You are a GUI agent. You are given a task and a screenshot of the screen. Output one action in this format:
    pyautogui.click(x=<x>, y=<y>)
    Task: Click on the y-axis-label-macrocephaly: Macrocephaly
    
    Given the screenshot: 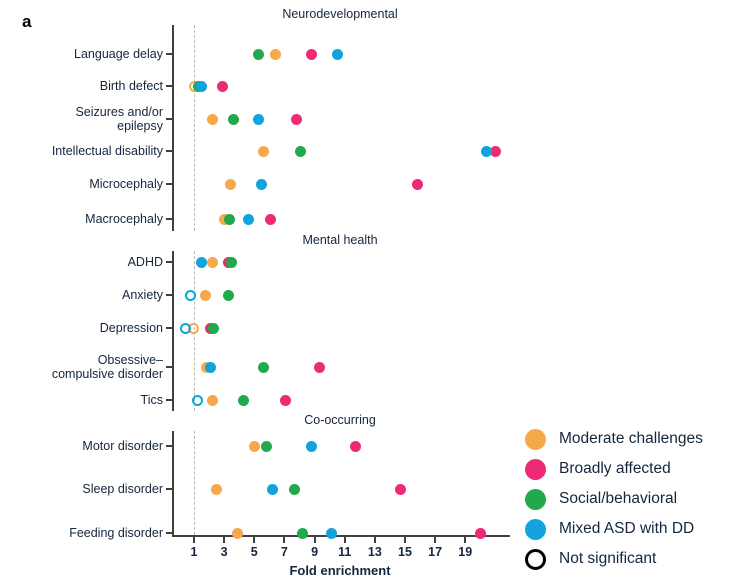 What is the action you would take?
    pyautogui.click(x=124, y=219)
    